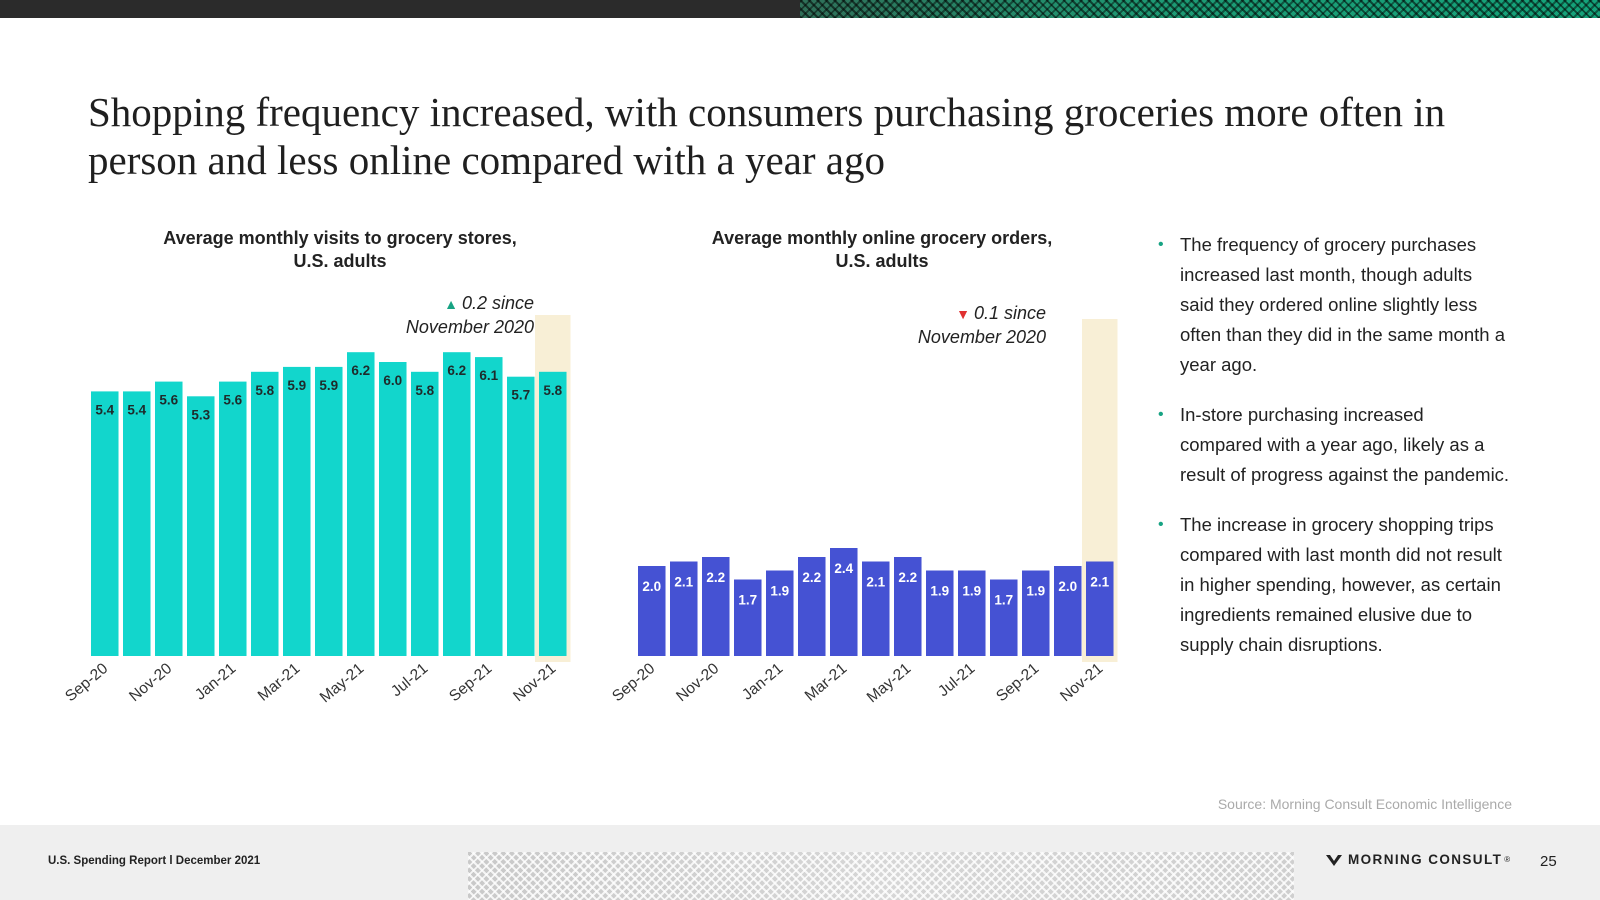 Image resolution: width=1600 pixels, height=900 pixels. Describe the element at coordinates (938, 325) in the screenshot. I see `online-annotation: ▼ 0.1 since November 2020` at that location.